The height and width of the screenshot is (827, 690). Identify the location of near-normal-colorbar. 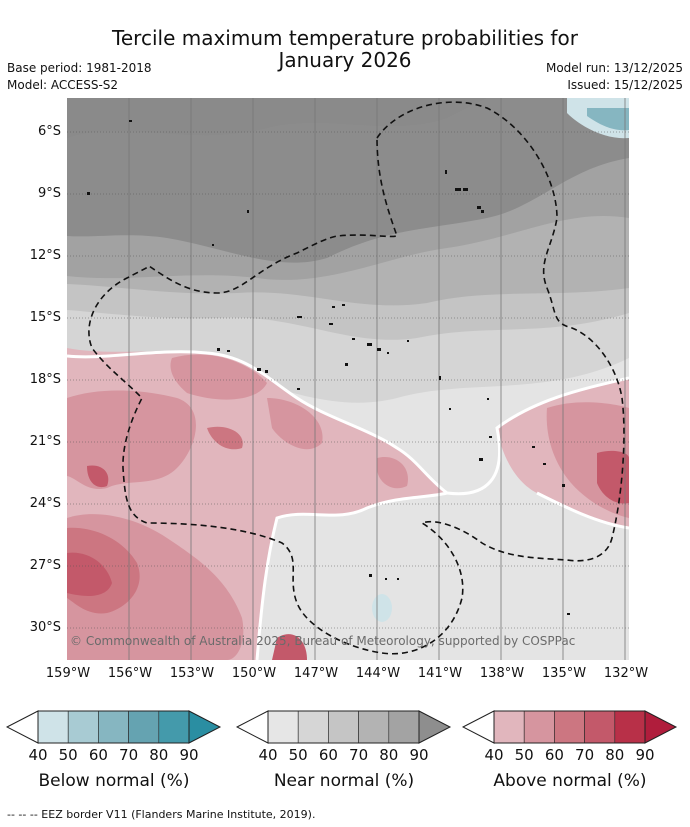
(344, 727).